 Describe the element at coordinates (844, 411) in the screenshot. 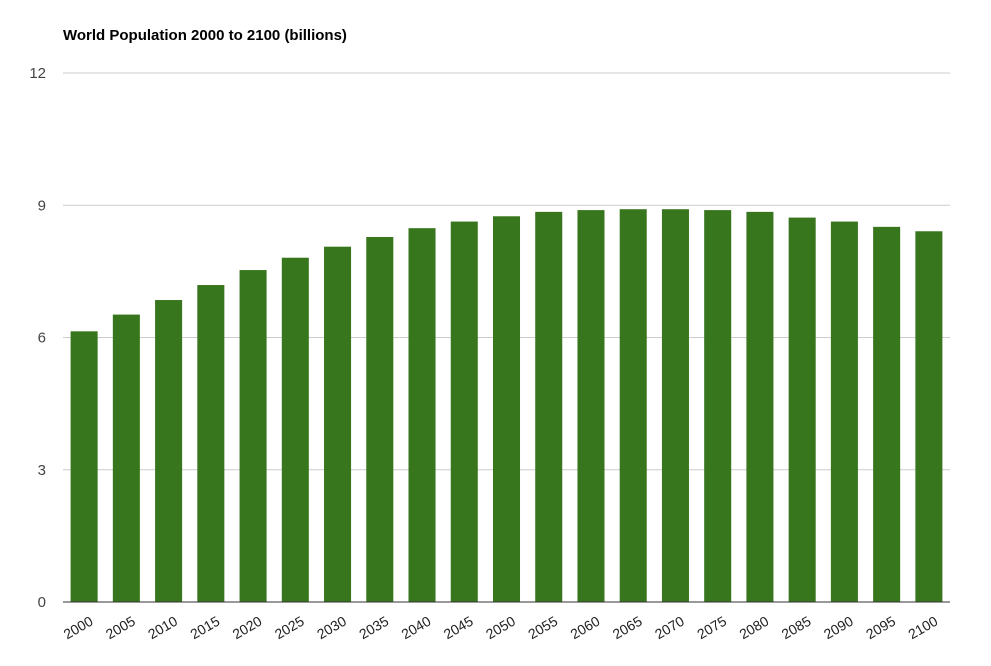

I see `bar-2090` at that location.